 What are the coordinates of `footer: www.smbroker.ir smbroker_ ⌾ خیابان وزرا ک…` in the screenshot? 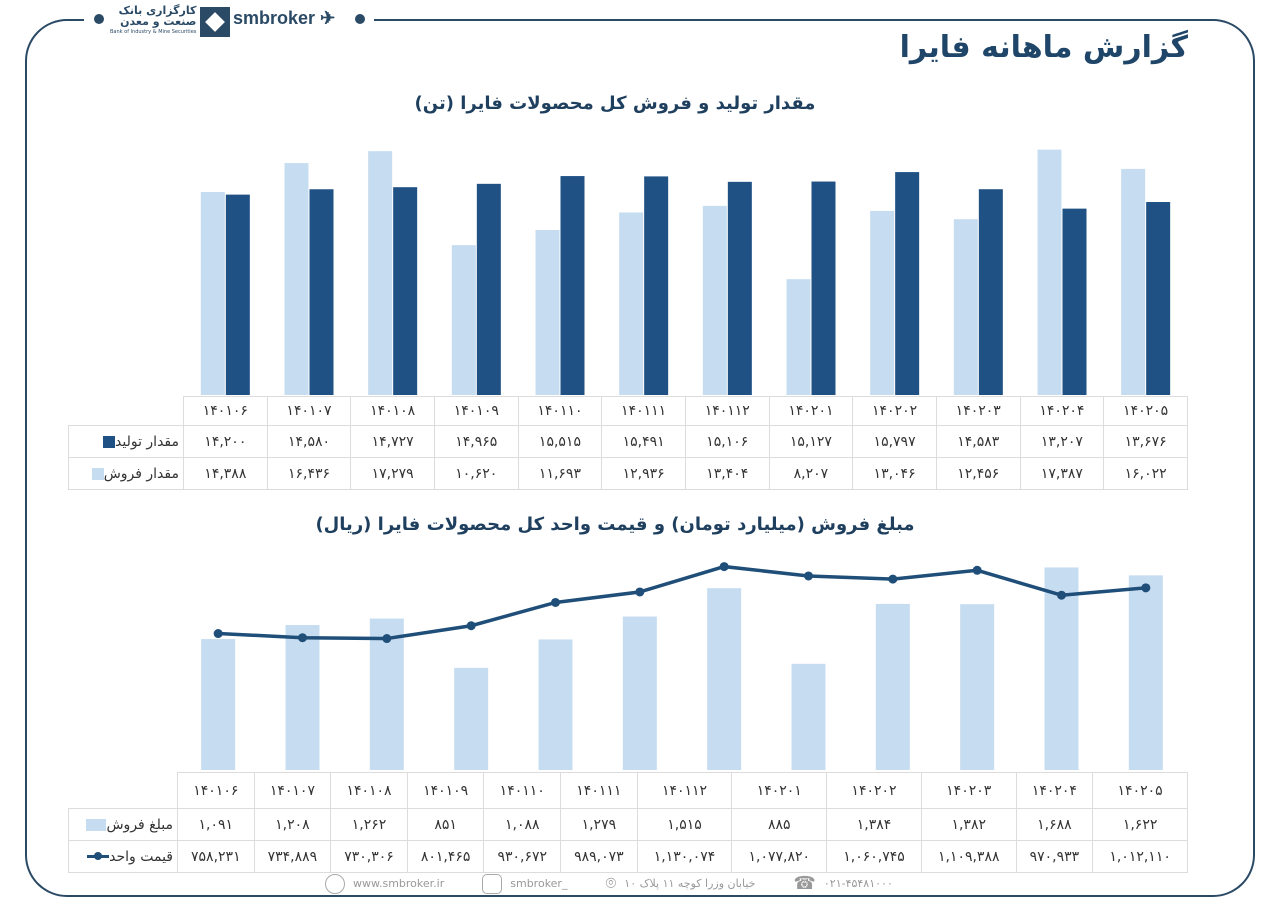 It's located at (609, 883).